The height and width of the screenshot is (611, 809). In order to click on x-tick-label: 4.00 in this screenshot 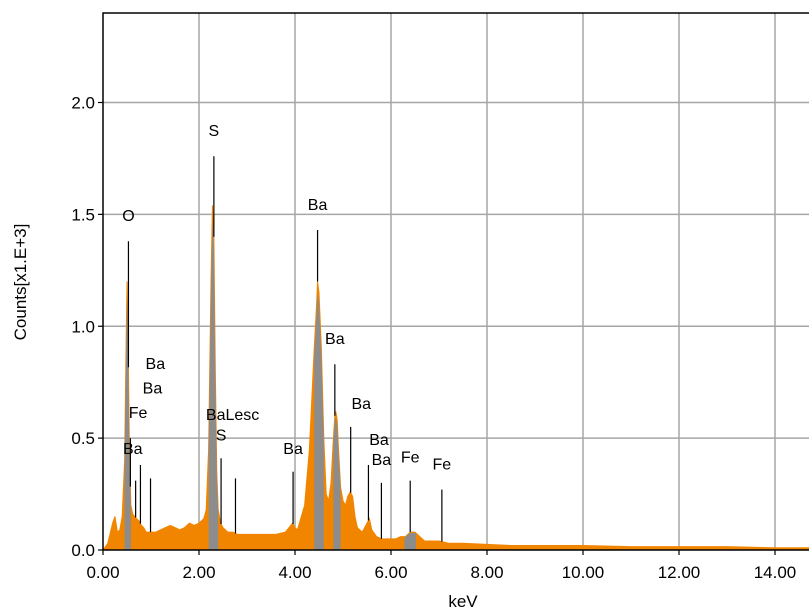, I will do `click(294, 572)`.